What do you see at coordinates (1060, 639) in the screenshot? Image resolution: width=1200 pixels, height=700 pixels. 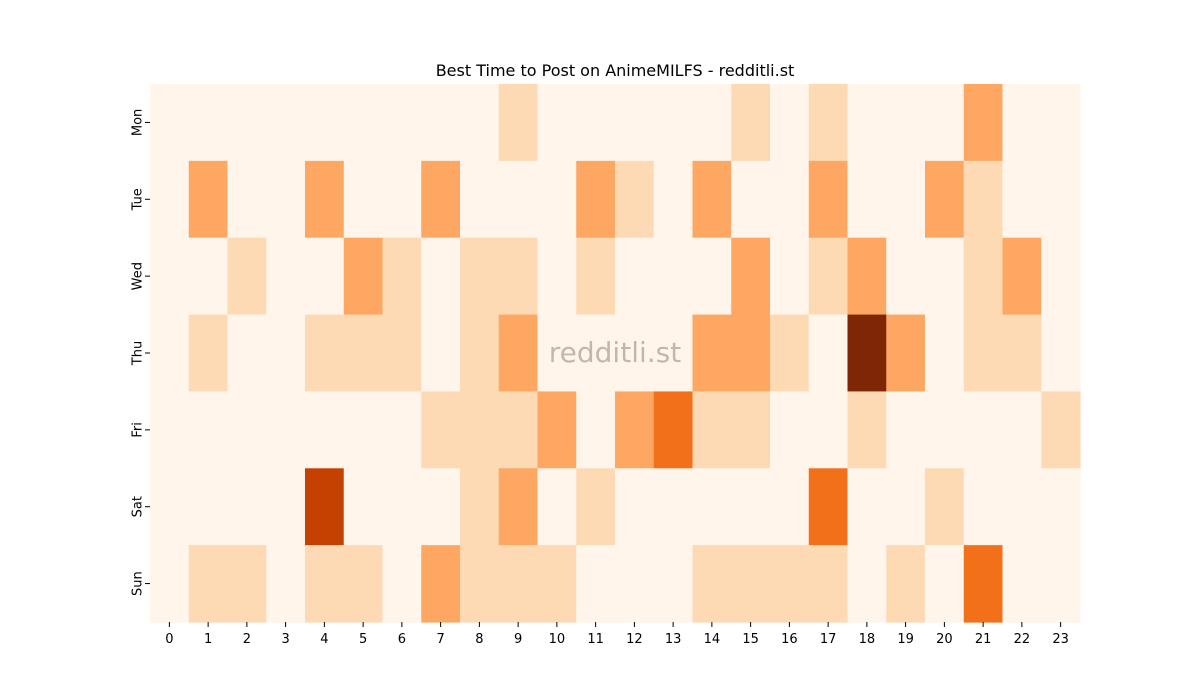 I see `x-tick-label: 23` at bounding box center [1060, 639].